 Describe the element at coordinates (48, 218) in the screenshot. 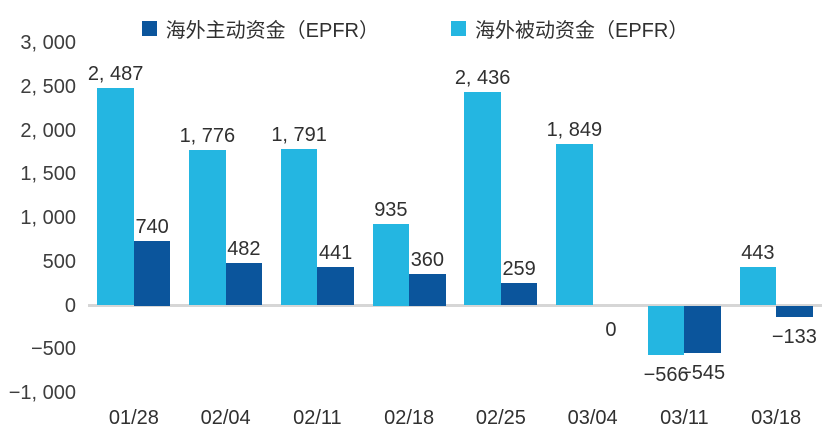

I see `y-tick-label: 1, 000` at that location.